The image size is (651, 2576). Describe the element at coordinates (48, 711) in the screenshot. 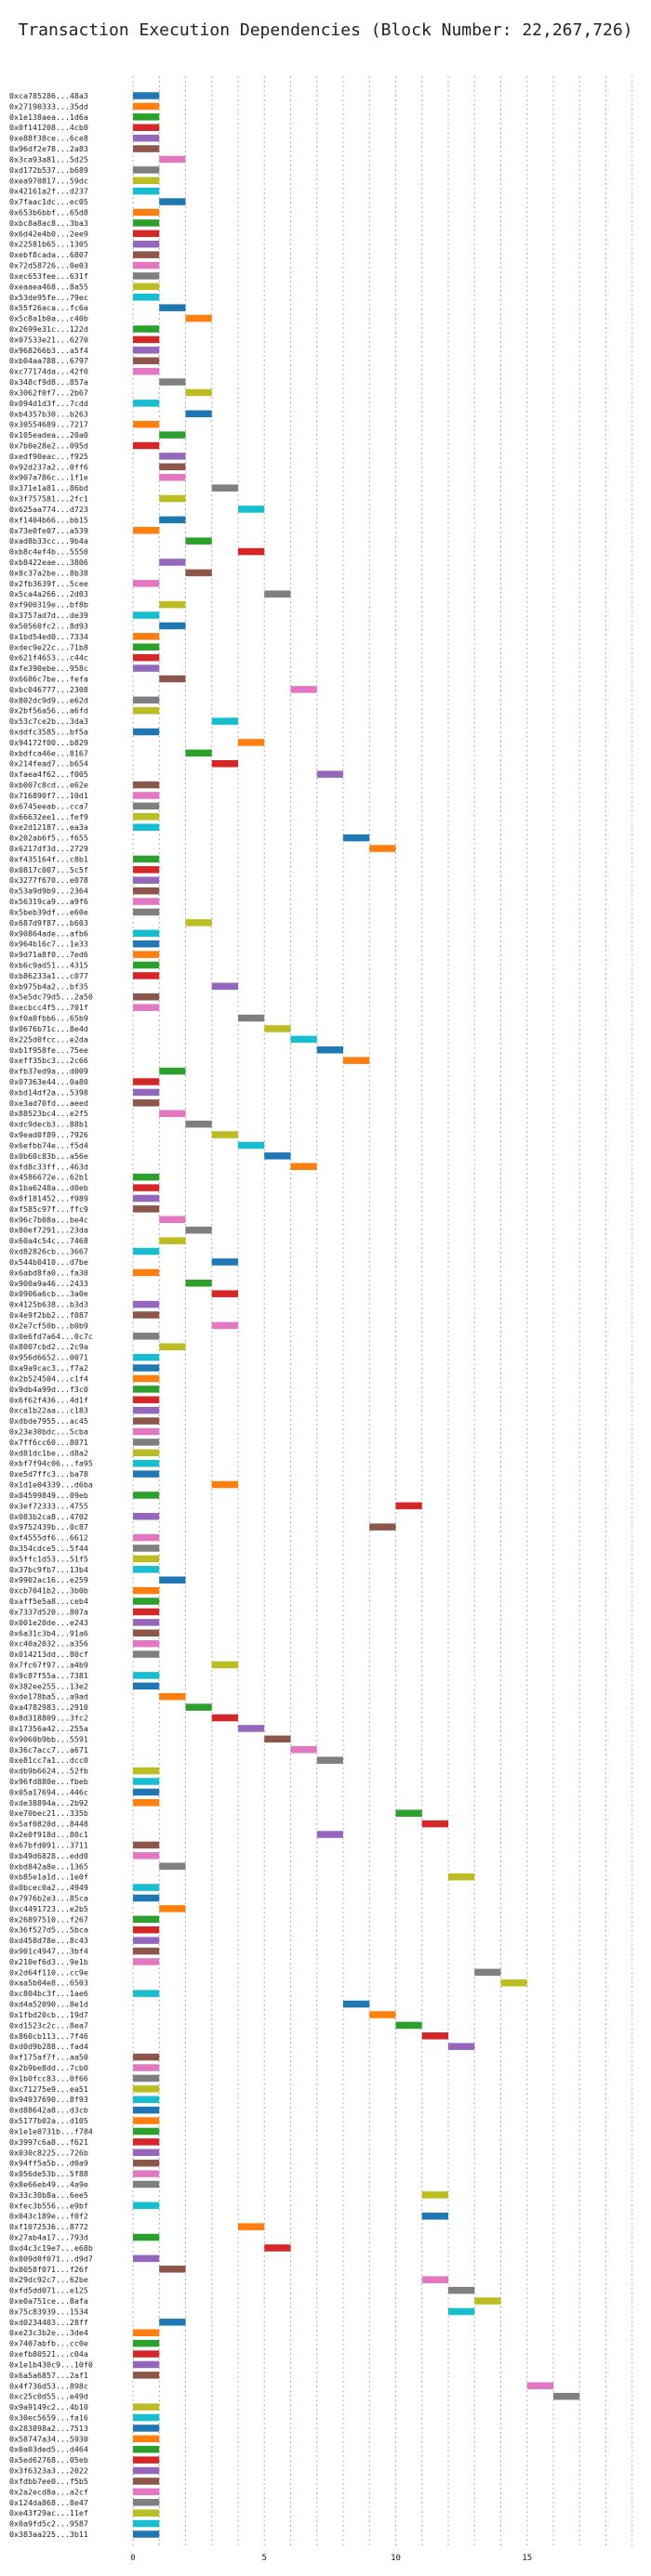

I see `transaction-label: 0x2bf56a56...a6fd` at that location.